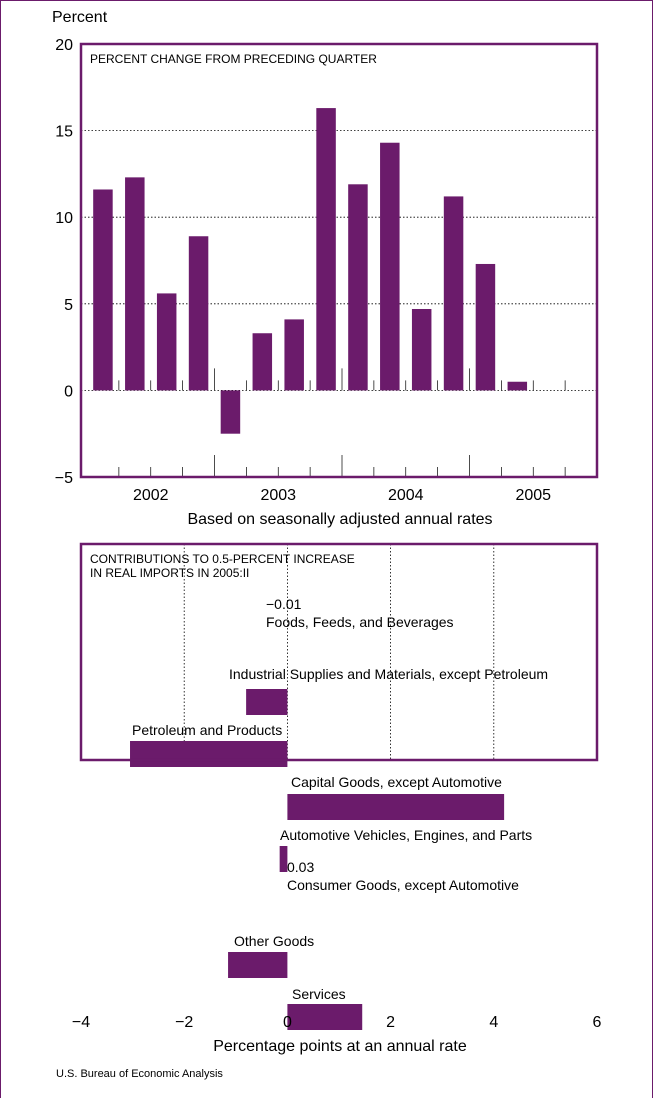 This screenshot has height=1099, width=653. I want to click on top-x-ticks, so click(342, 422).